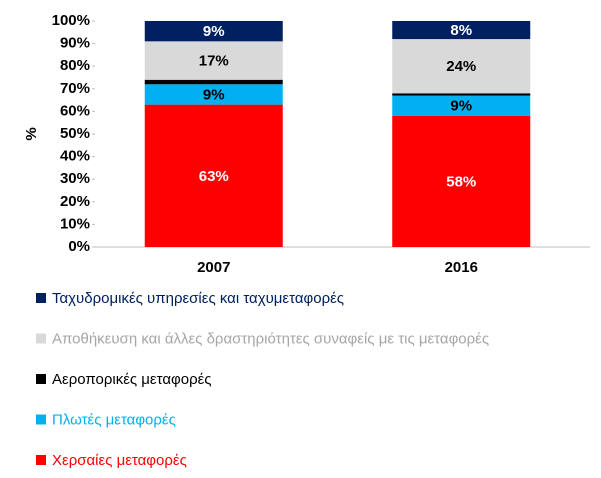 The image size is (601, 478). What do you see at coordinates (71, 20) in the screenshot?
I see `y-tick-label: 100%` at bounding box center [71, 20].